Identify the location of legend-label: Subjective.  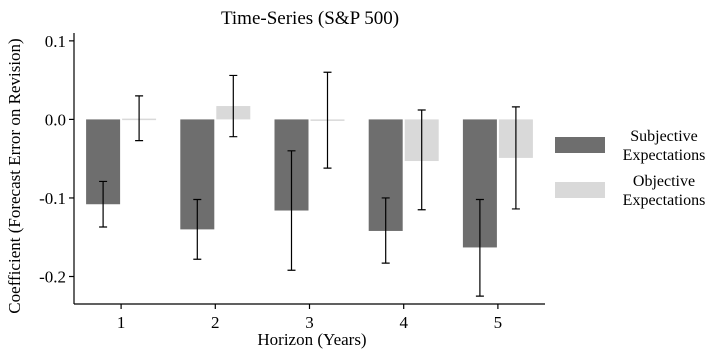
(664, 136).